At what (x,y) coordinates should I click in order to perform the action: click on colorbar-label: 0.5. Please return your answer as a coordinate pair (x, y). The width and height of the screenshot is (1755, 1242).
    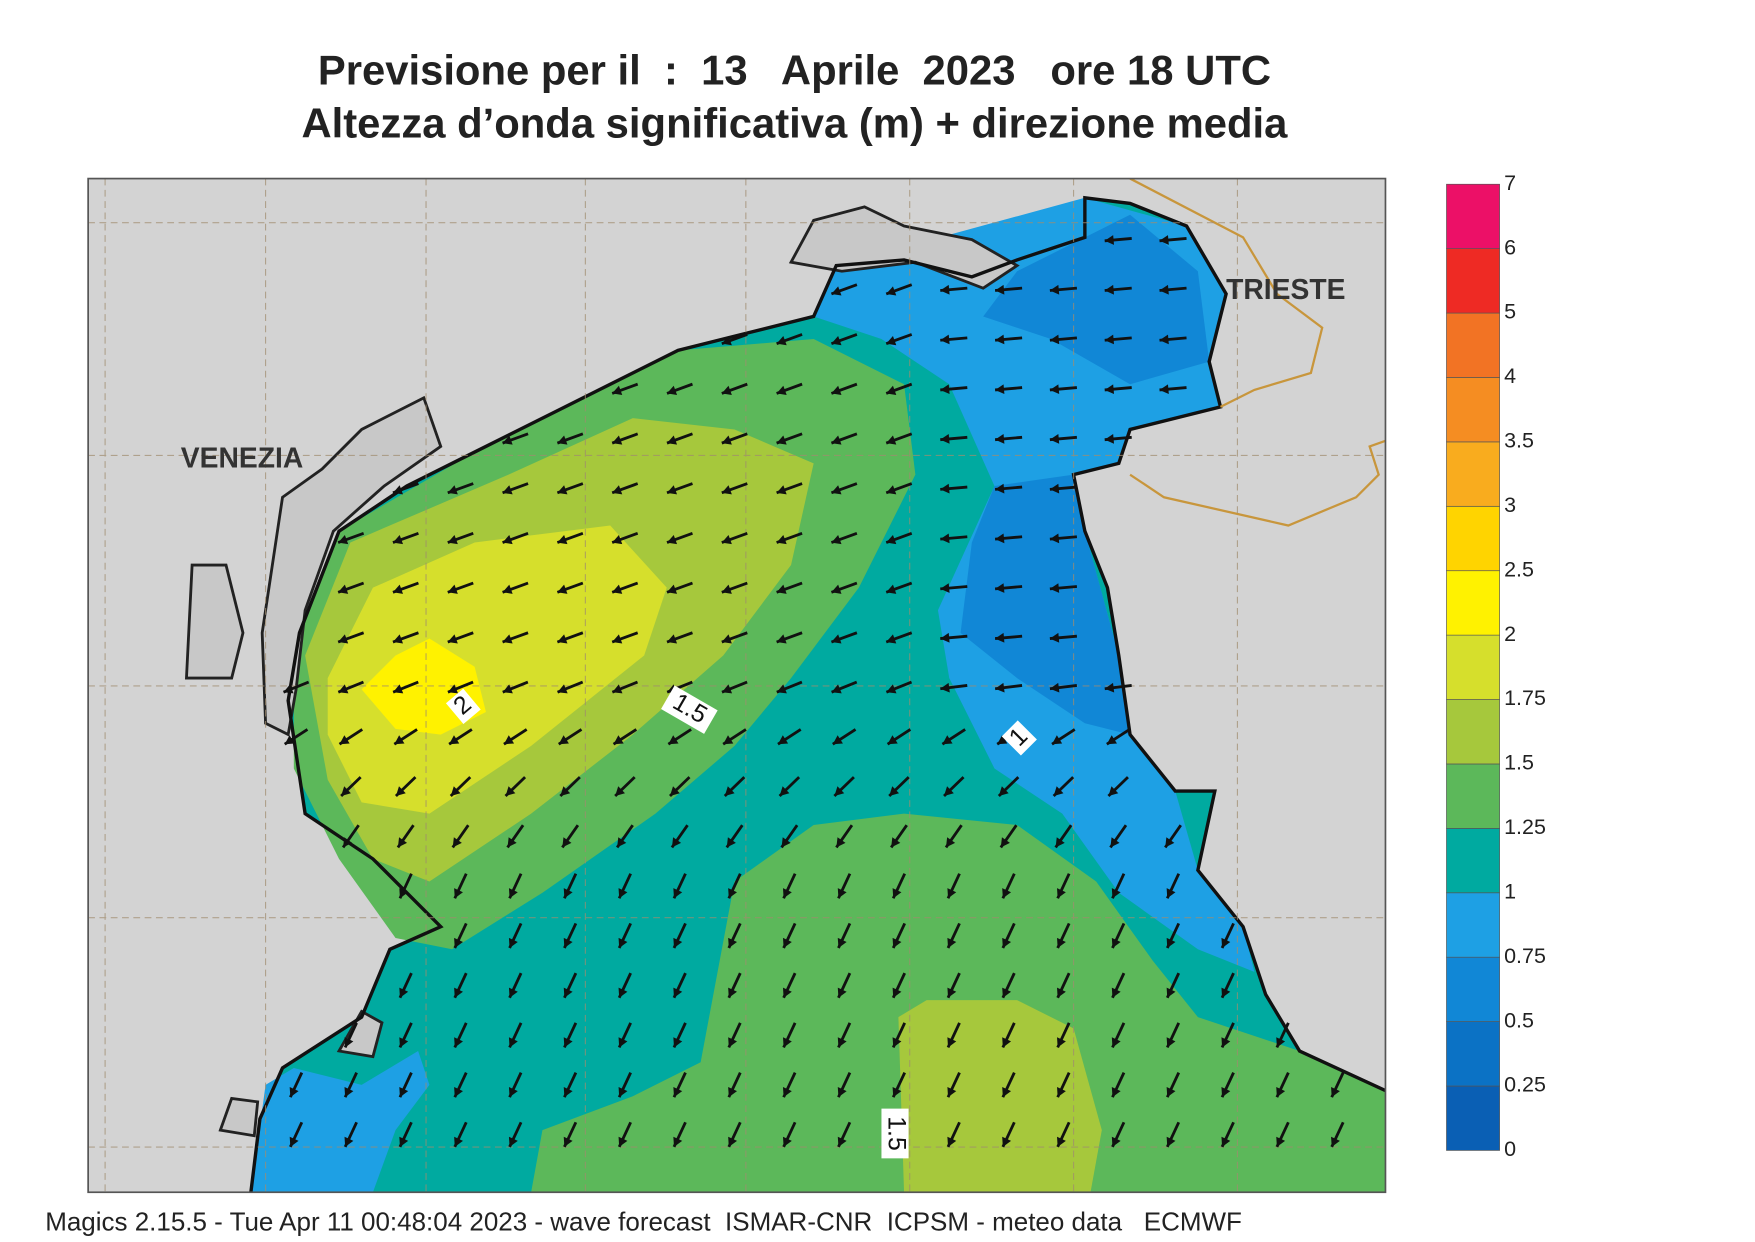
    Looking at the image, I should click on (1519, 1020).